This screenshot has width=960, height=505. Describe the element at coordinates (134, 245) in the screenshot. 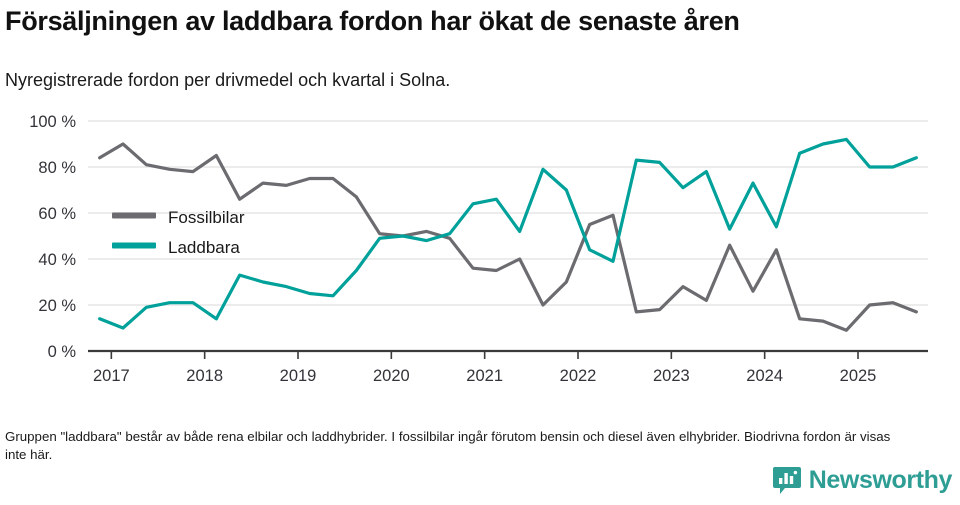

I see `legend-swatch-laddbara` at that location.